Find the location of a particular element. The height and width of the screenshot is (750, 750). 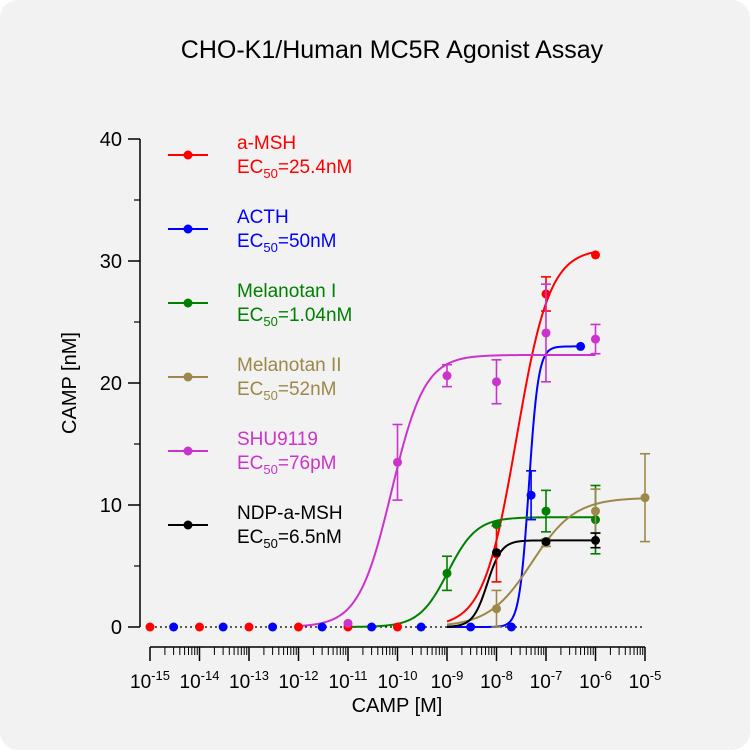

x-tick-label: 10⁻⁵ is located at coordinates (645, 680).